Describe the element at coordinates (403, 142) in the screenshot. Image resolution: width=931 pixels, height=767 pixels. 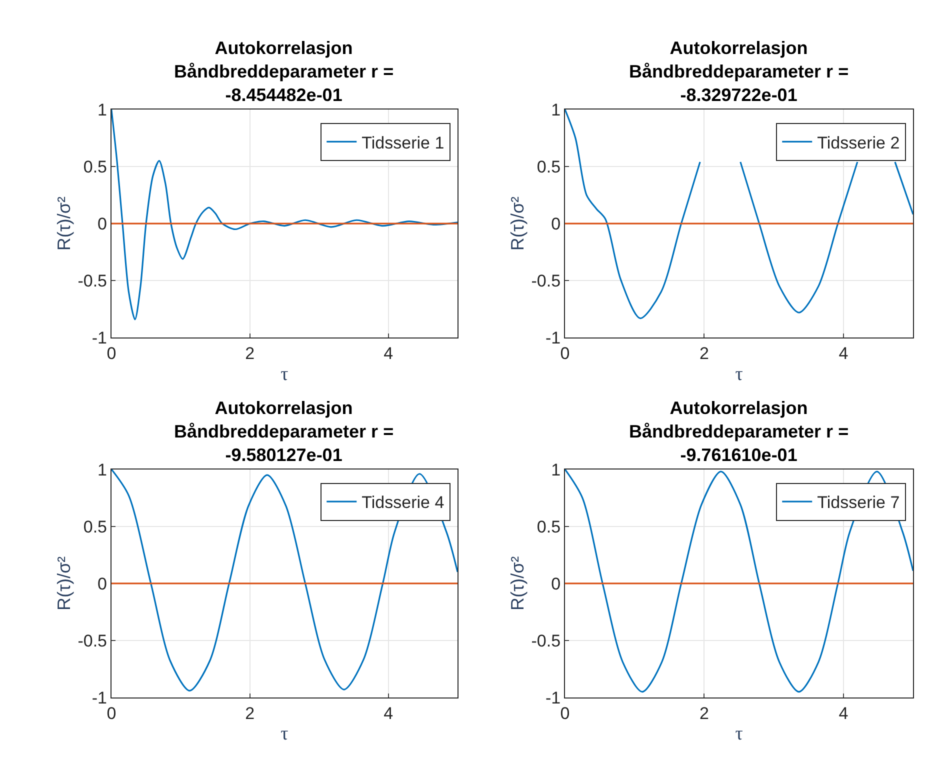
I see `legend-label: Tidsserie 1` at that location.